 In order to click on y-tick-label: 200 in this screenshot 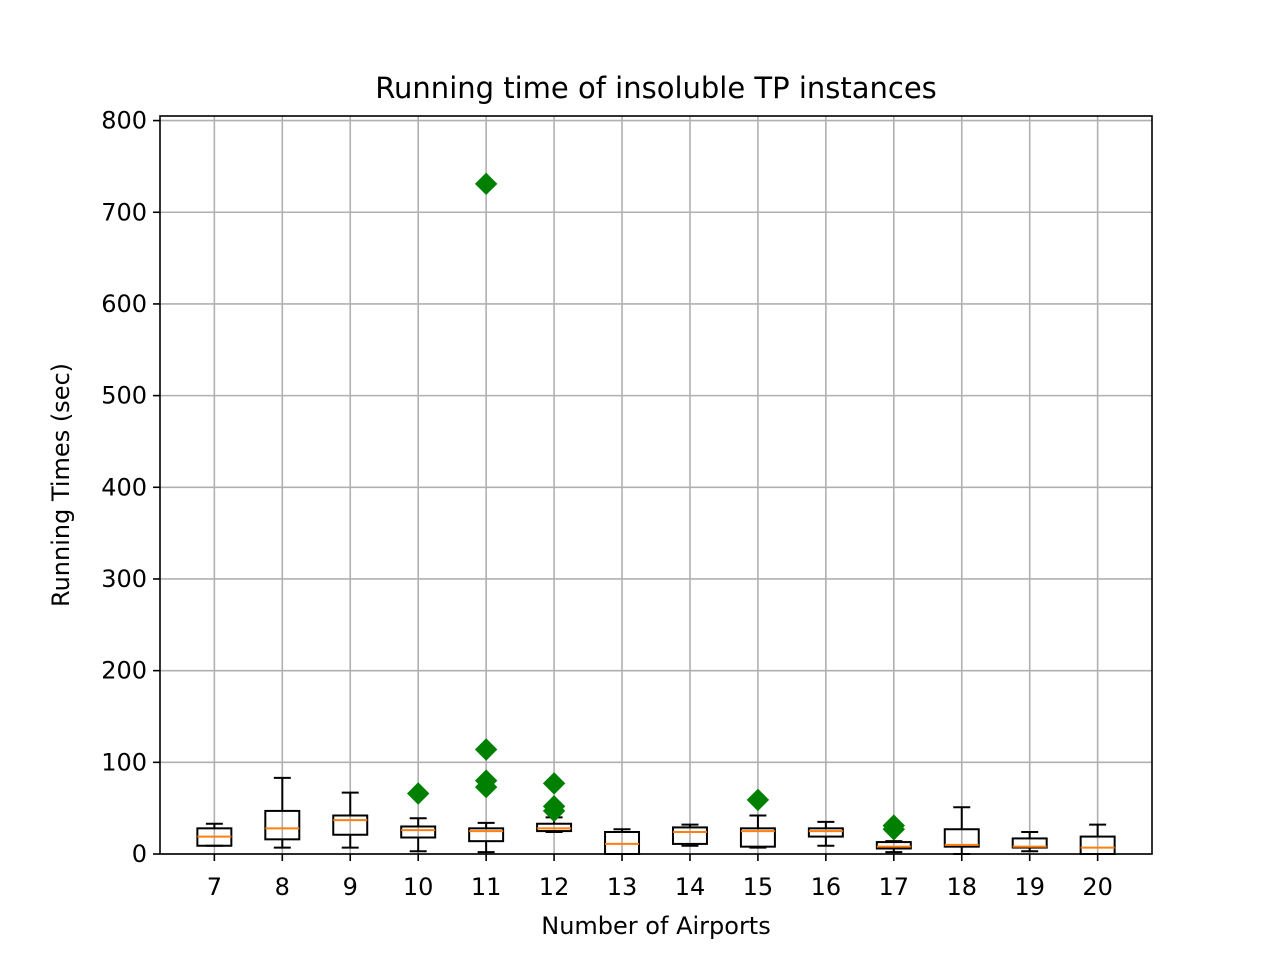, I will do `click(124, 671)`.